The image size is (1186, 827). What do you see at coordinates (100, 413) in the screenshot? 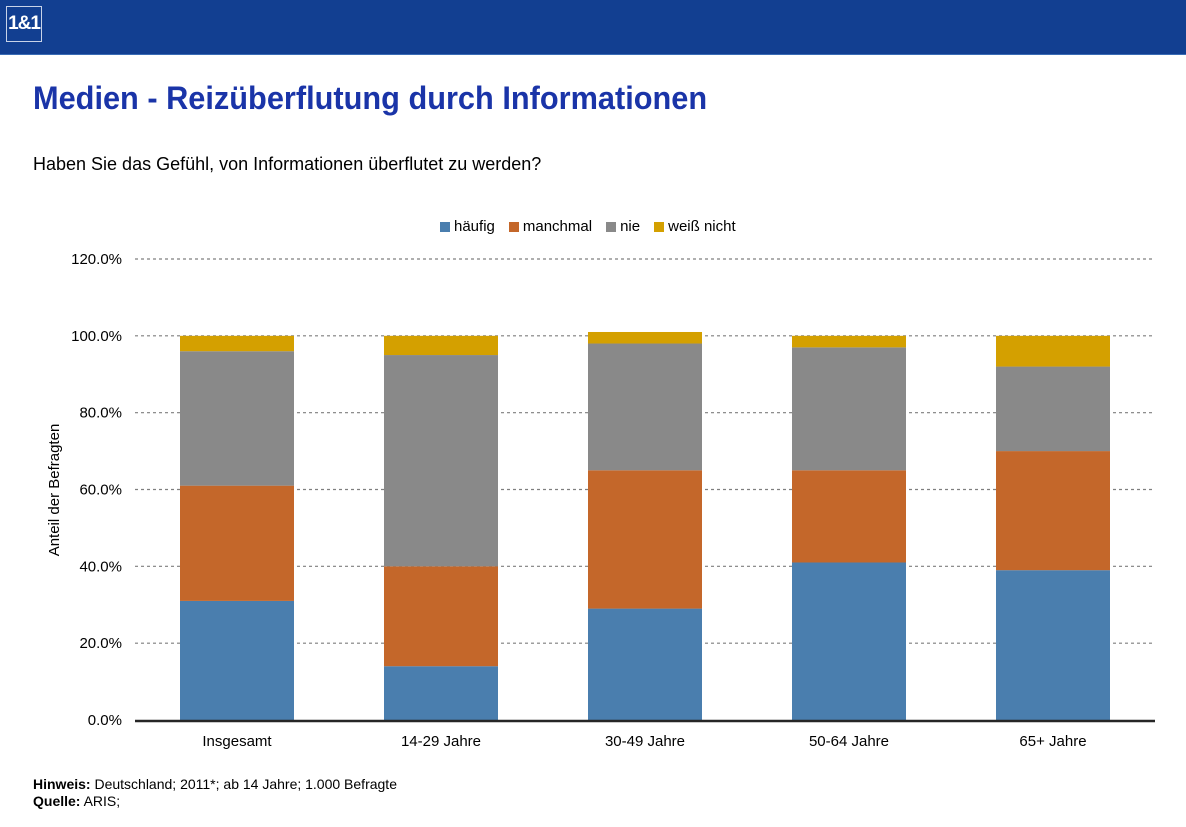
I see `y-tick-label: 80.0%` at bounding box center [100, 413].